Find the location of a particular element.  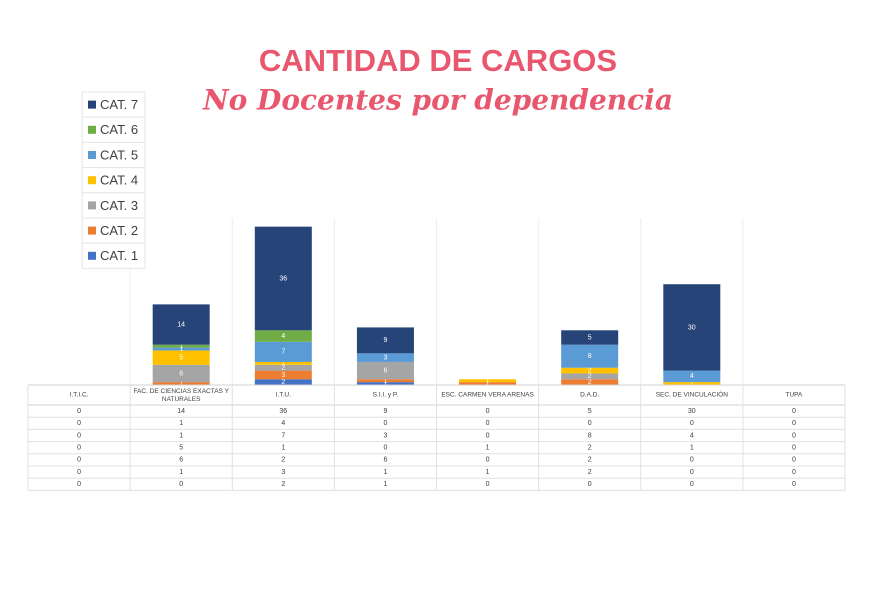

data-label: 36 is located at coordinates (283, 278).